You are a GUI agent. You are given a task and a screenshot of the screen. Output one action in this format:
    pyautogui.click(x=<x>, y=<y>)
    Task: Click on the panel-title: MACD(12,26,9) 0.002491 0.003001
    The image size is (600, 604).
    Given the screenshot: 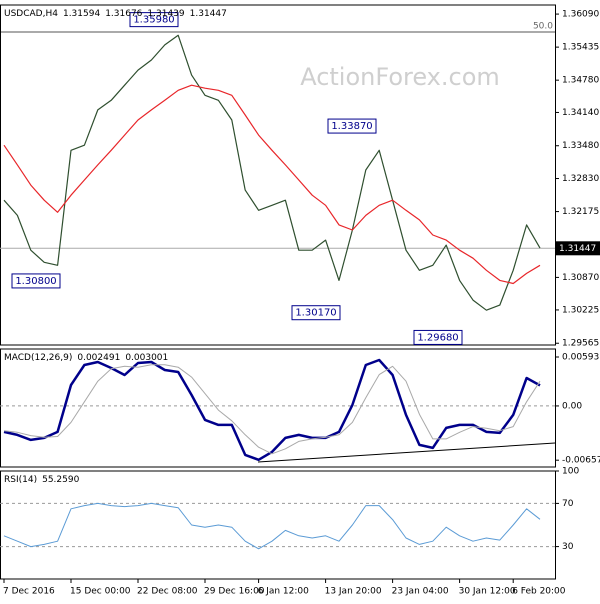 What is the action you would take?
    pyautogui.click(x=86, y=358)
    